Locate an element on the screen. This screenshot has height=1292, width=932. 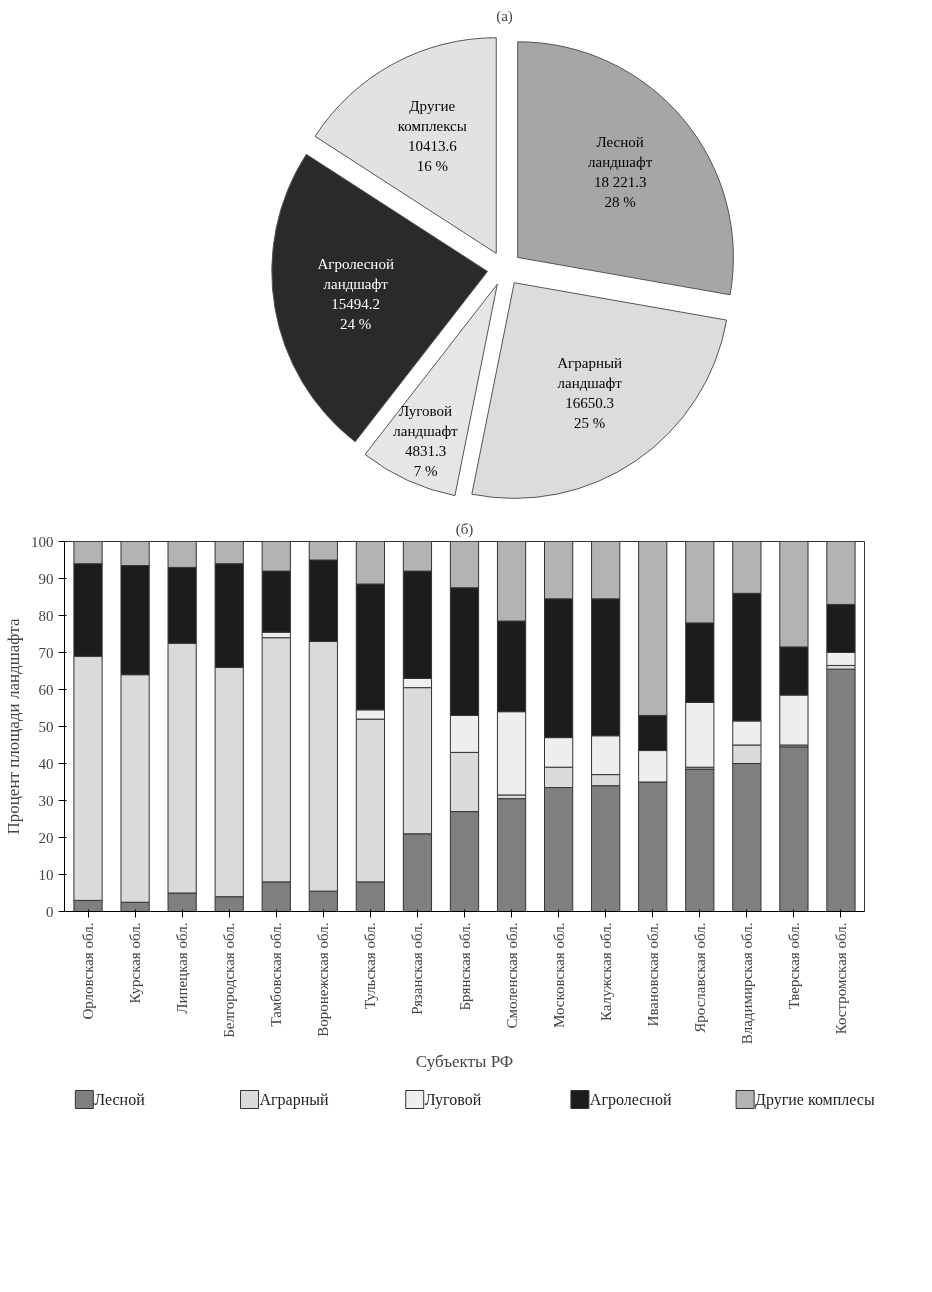
y-tick-label: 80 is located at coordinates (46, 615).